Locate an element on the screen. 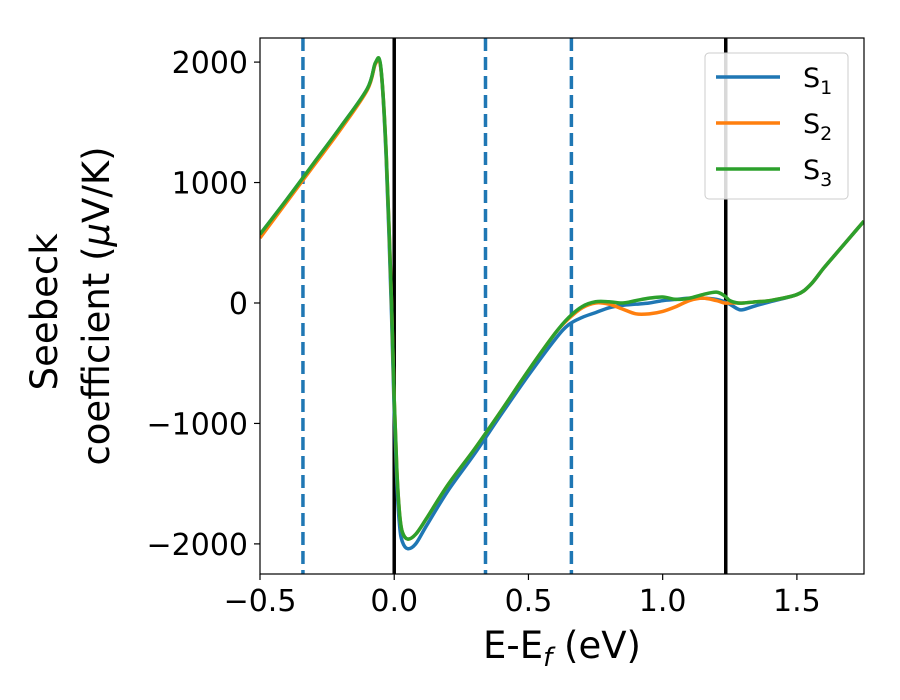  y-tick-label: 1000 is located at coordinates (210, 184).